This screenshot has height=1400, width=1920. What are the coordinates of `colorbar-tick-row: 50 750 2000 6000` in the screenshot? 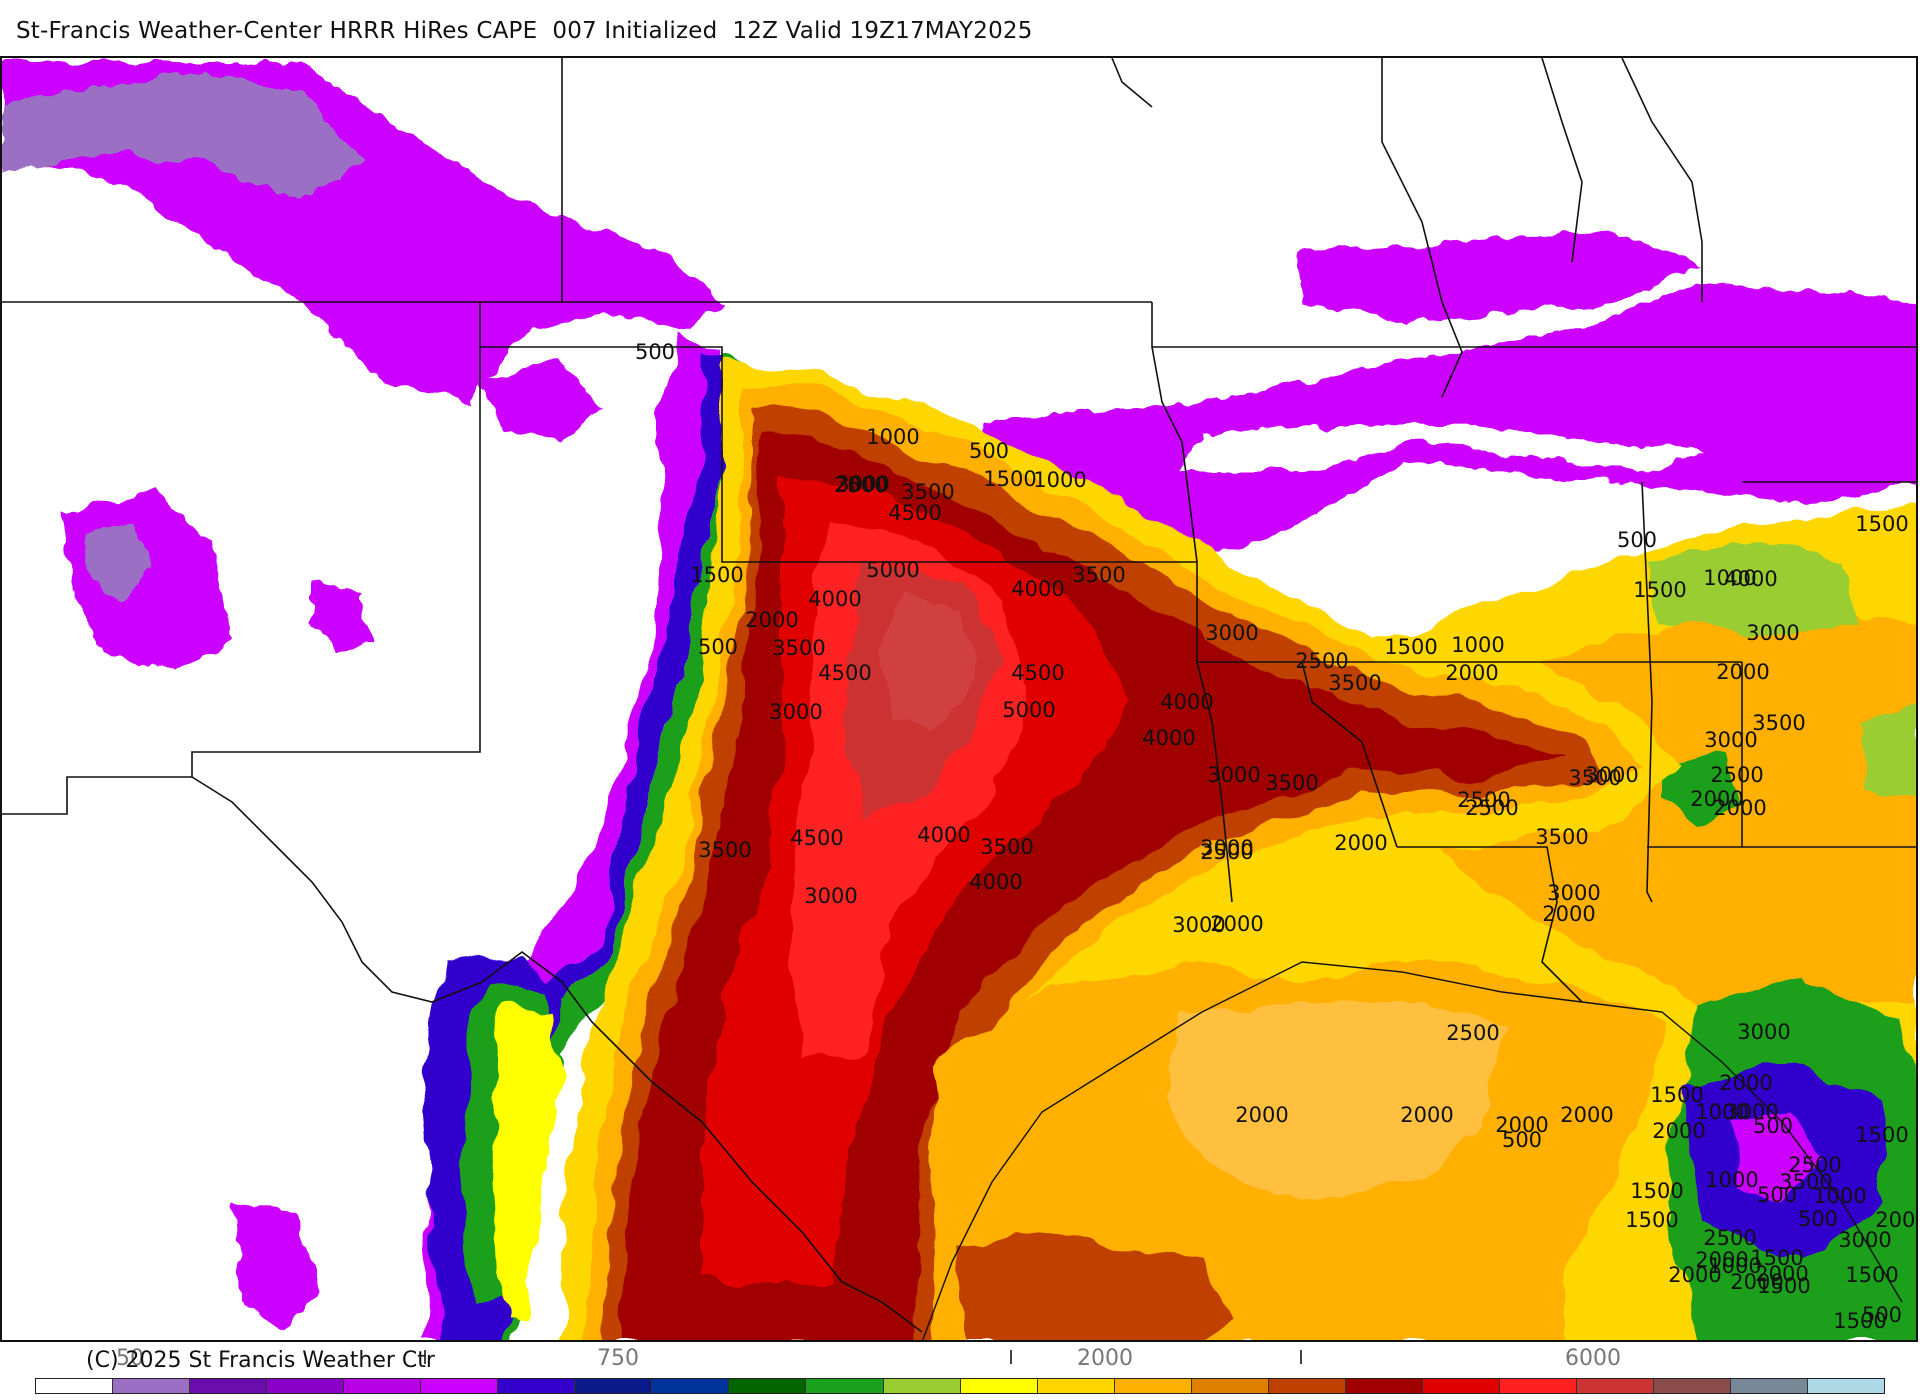 It's located at (960, 1363).